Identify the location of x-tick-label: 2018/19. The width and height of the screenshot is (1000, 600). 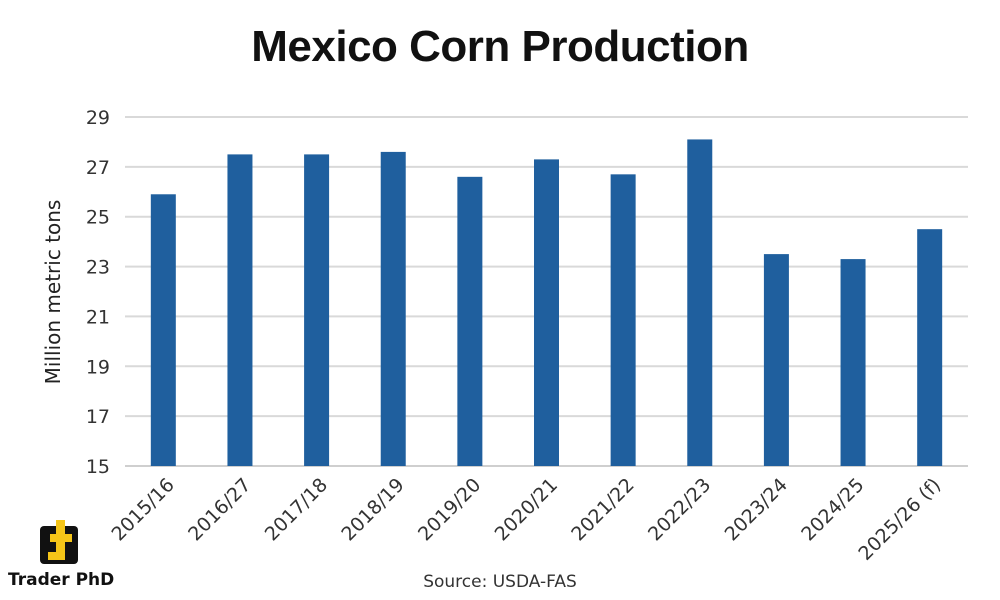
(372, 509).